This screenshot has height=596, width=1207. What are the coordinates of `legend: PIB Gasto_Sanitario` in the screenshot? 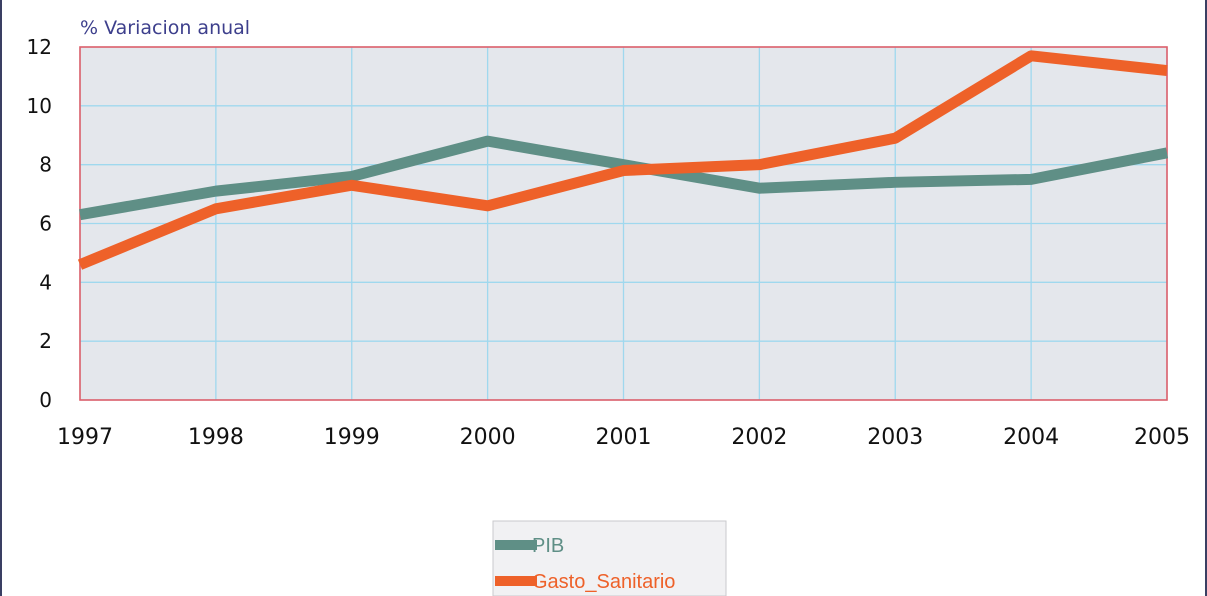 It's located at (609, 558).